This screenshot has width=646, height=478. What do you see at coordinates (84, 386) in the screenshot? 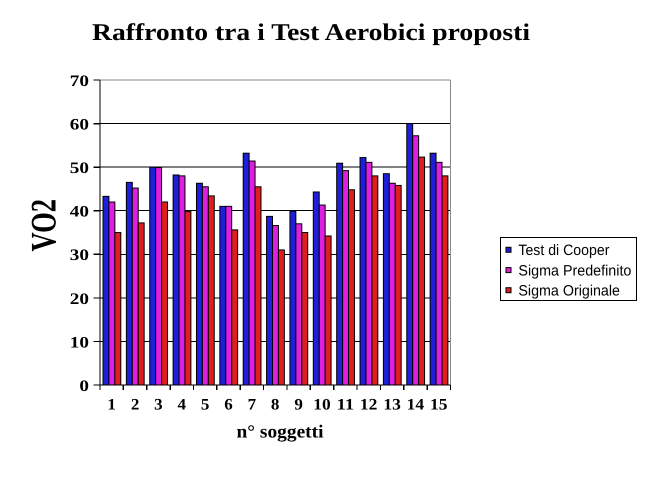
I see `svg-text: 0` at bounding box center [84, 386].